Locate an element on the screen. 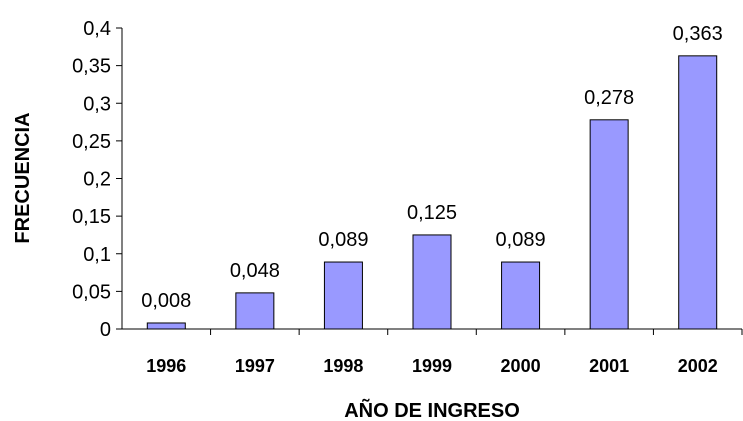  x-tick-label: 1998 is located at coordinates (343, 366).